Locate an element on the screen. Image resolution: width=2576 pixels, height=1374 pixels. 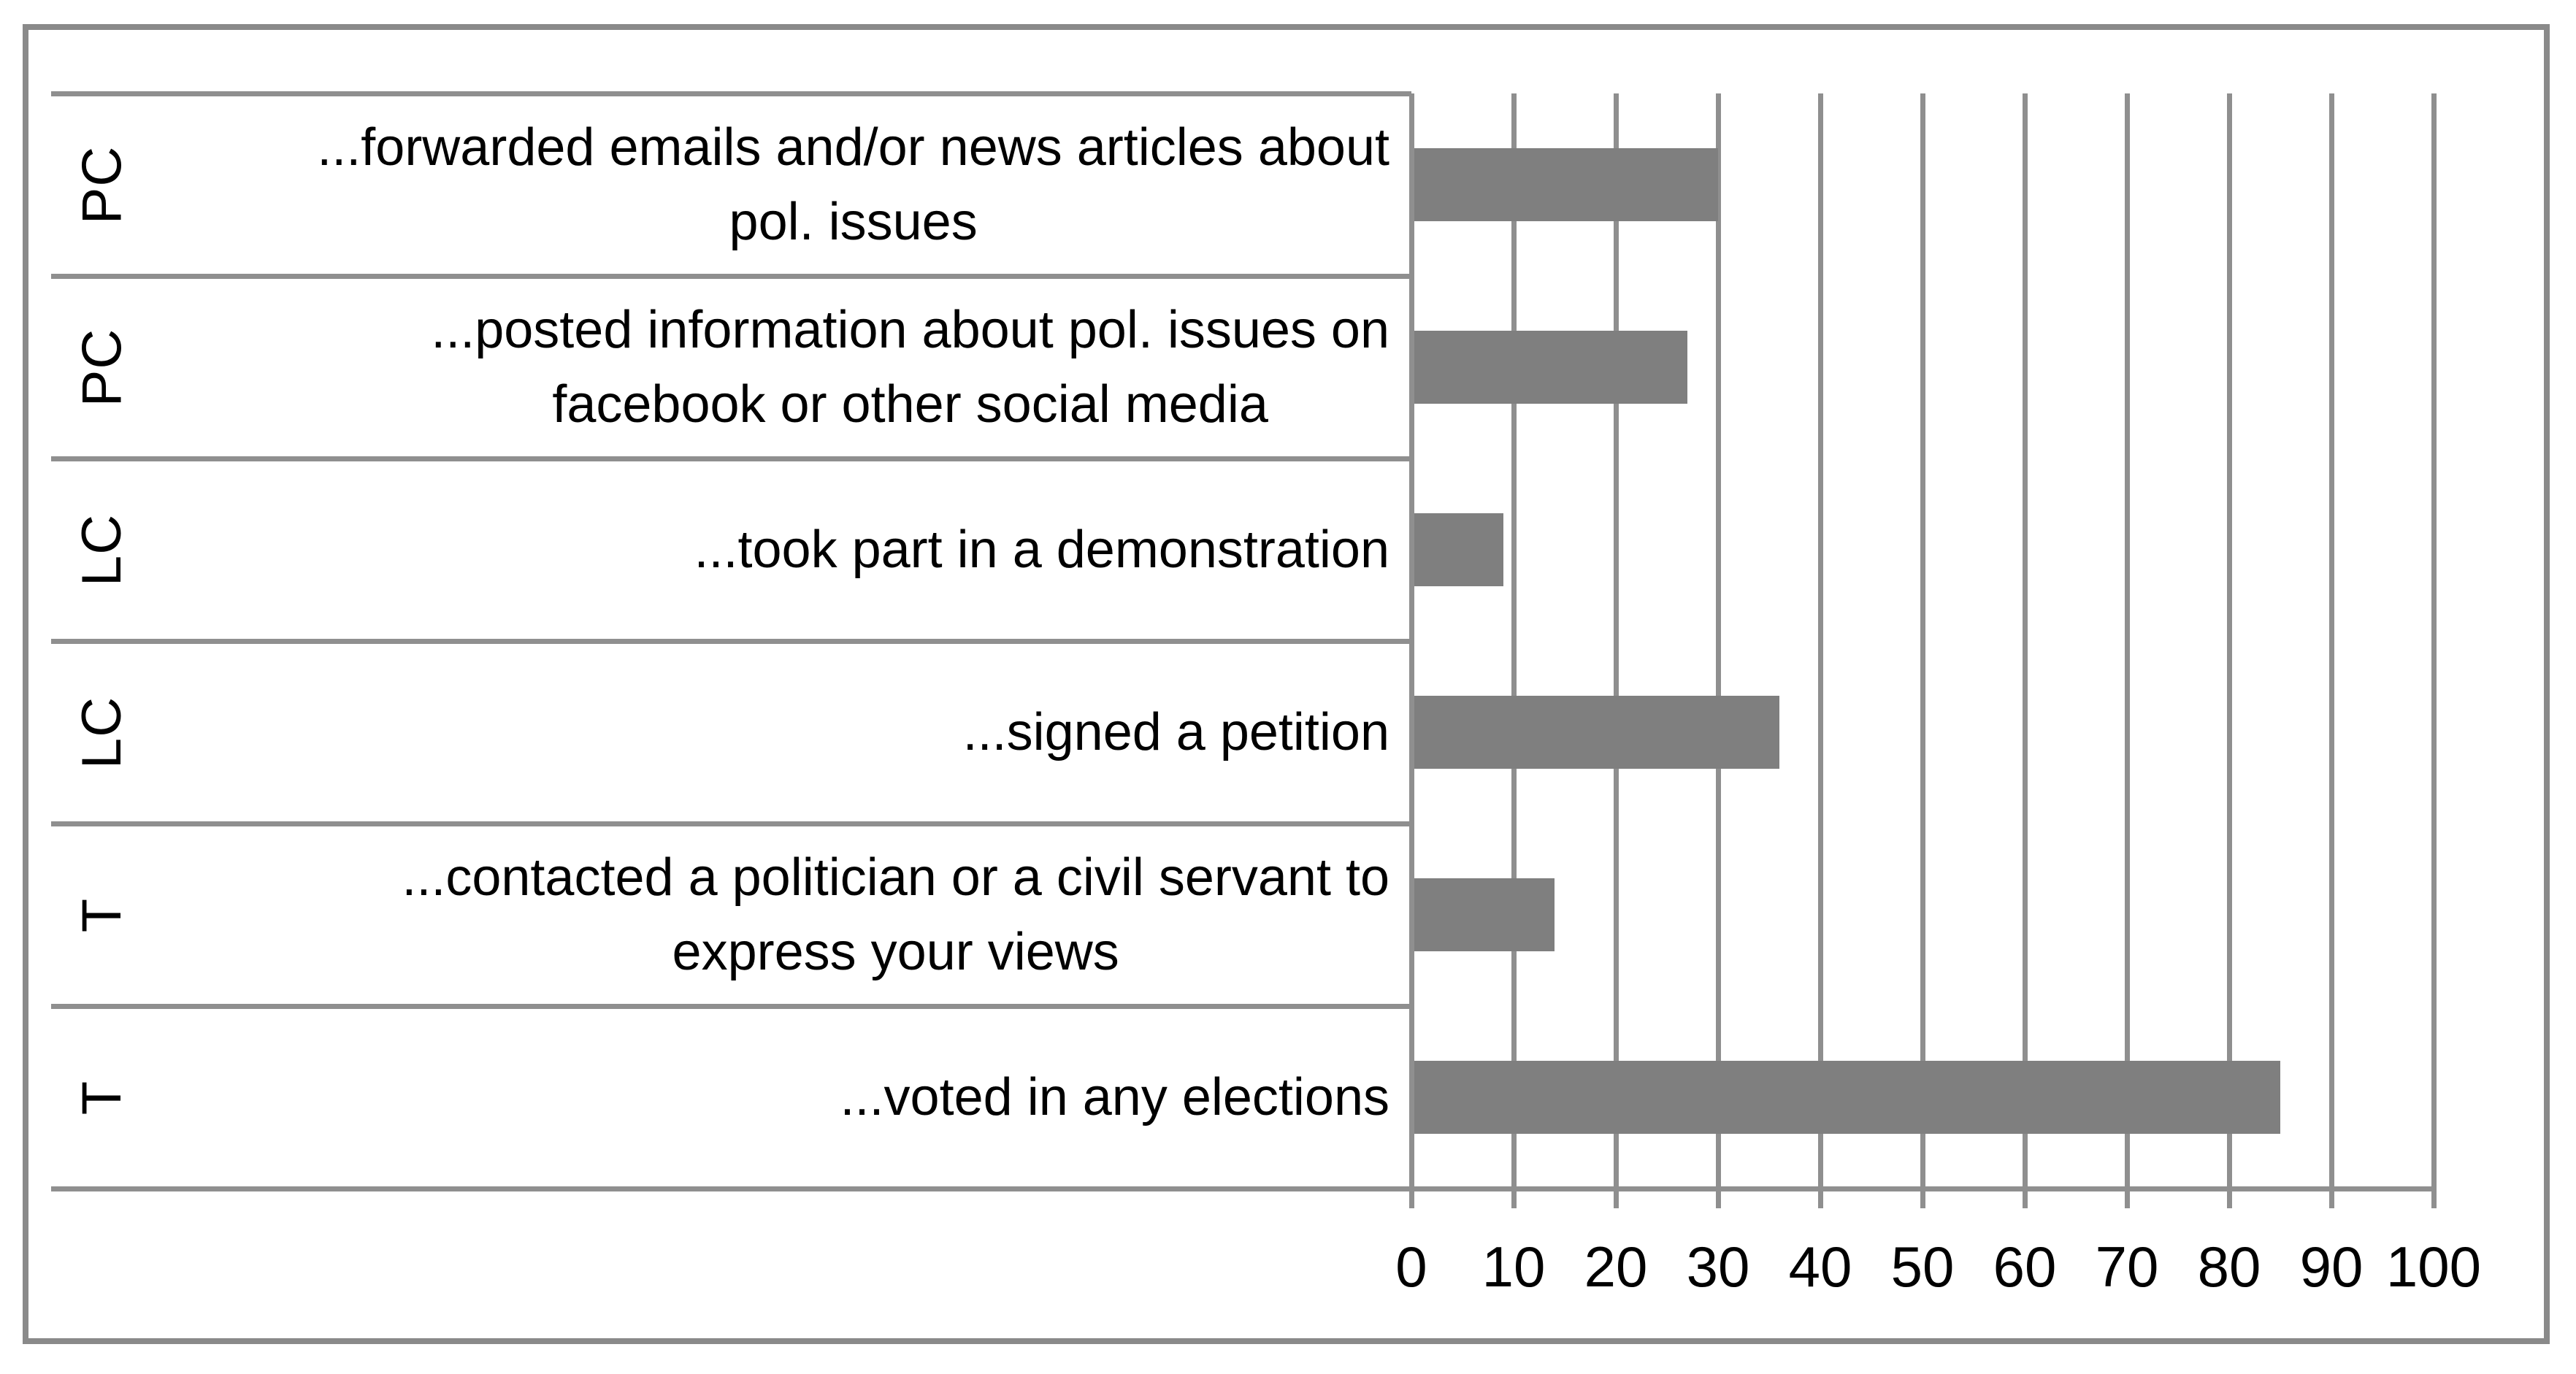
category-label-line: ...signed a petition is located at coordinates (1175, 732).